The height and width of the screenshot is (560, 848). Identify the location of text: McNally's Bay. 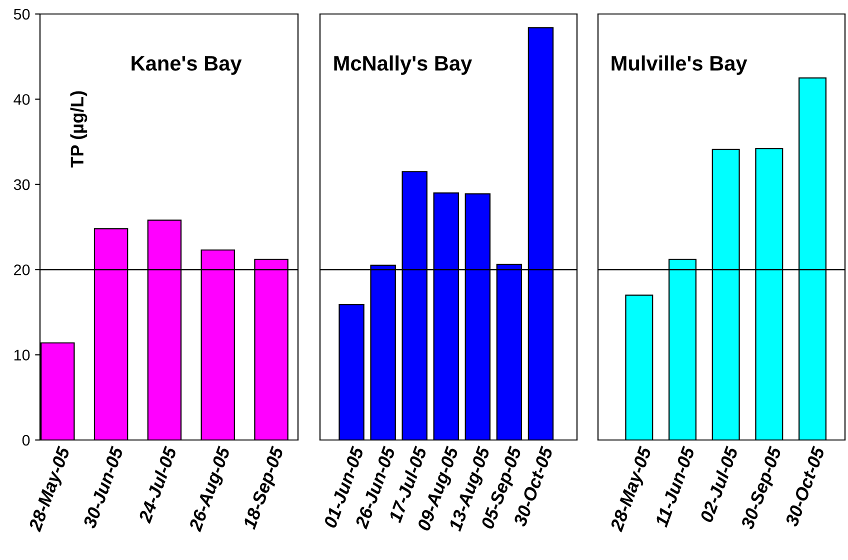
(403, 65).